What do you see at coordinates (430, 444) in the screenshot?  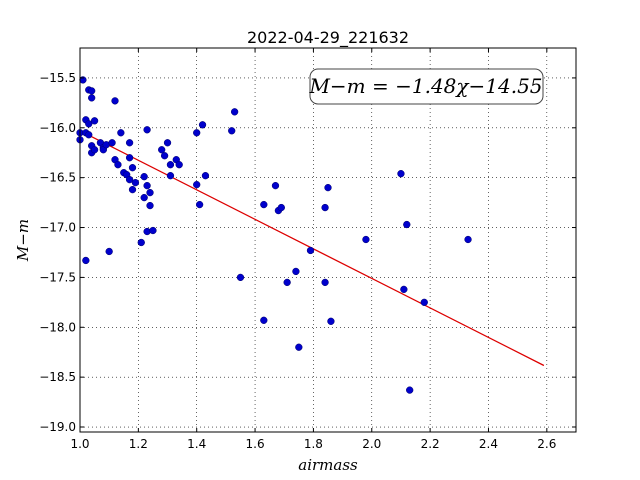 I see `x-tick-label: 2.2` at bounding box center [430, 444].